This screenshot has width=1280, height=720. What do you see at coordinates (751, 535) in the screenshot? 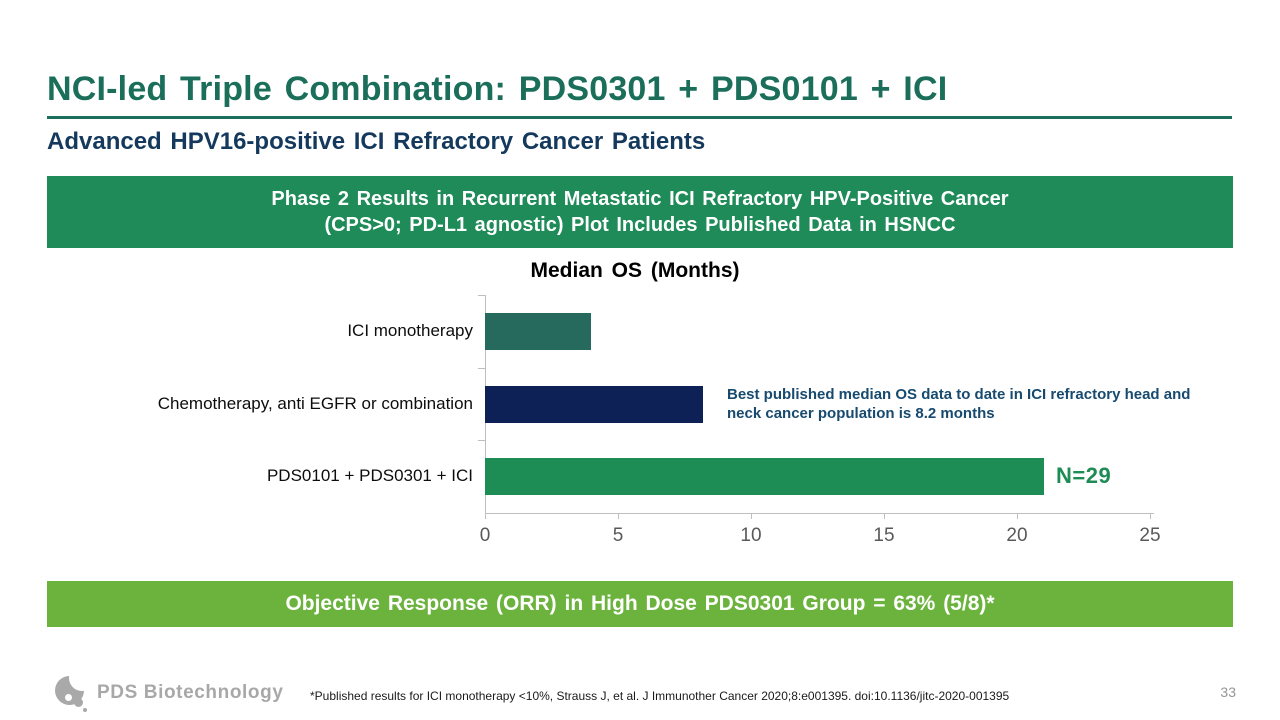
I see `x-axis-tick-label: 10` at bounding box center [751, 535].